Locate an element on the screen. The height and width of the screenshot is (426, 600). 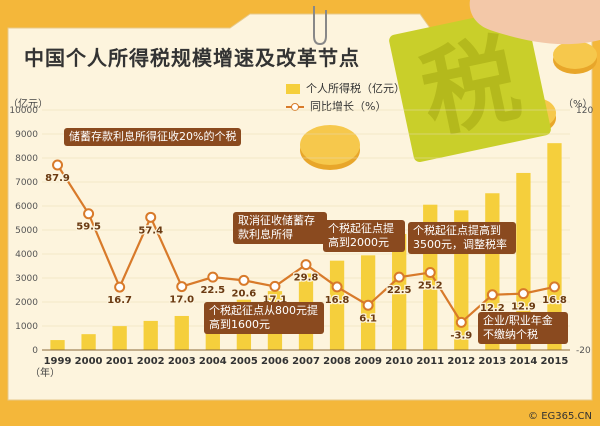
data-label: 12.2 is located at coordinates (492, 308).